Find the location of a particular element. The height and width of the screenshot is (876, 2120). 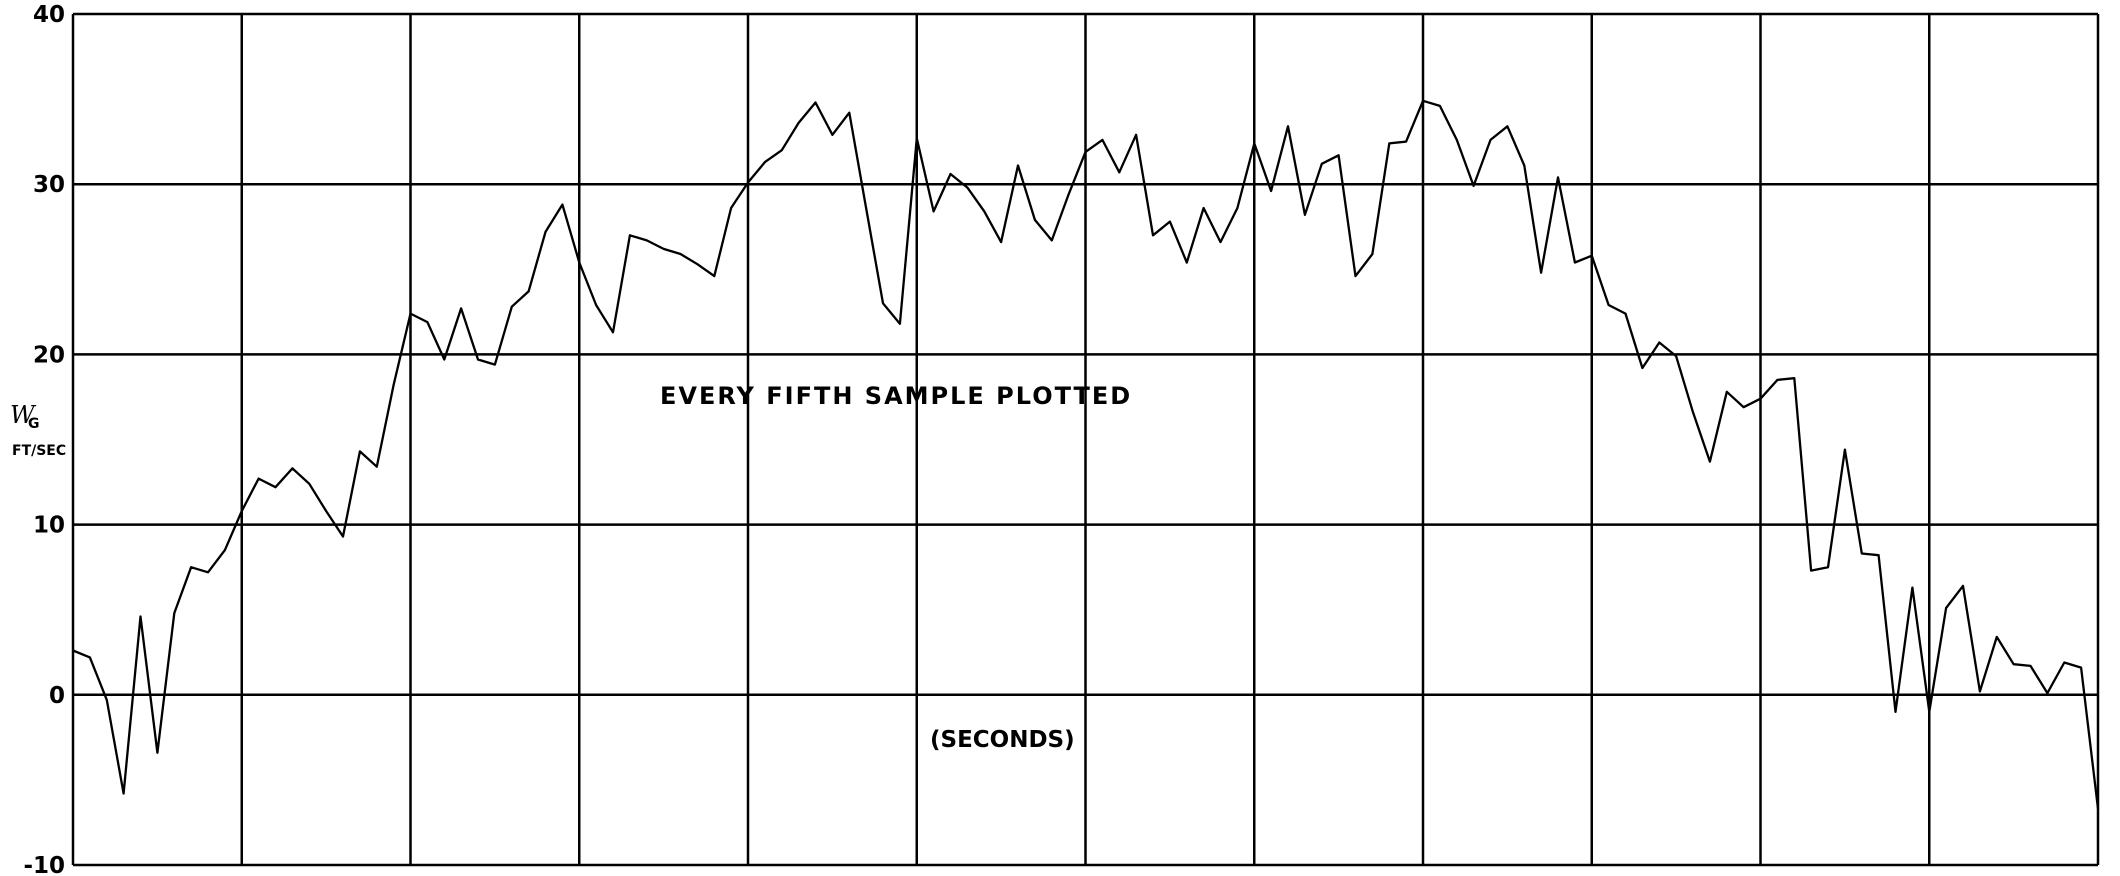

y-tick-label: 0 is located at coordinates (57, 696).